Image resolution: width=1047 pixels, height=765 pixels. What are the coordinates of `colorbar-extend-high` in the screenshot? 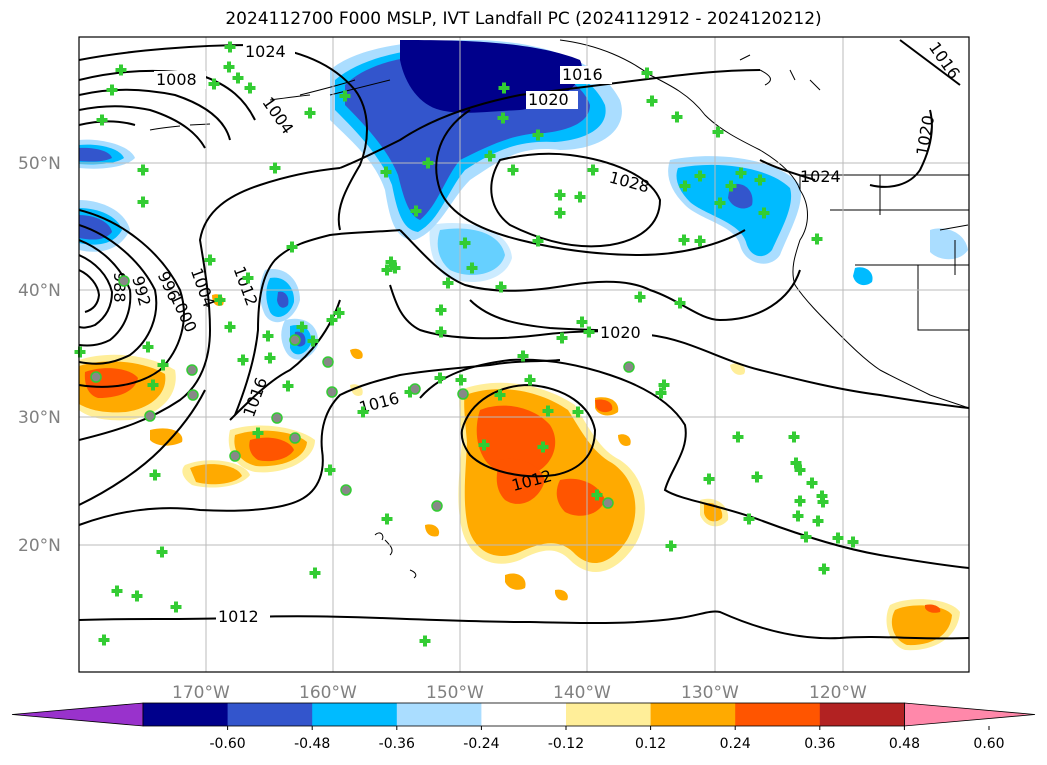 It's located at (970, 714).